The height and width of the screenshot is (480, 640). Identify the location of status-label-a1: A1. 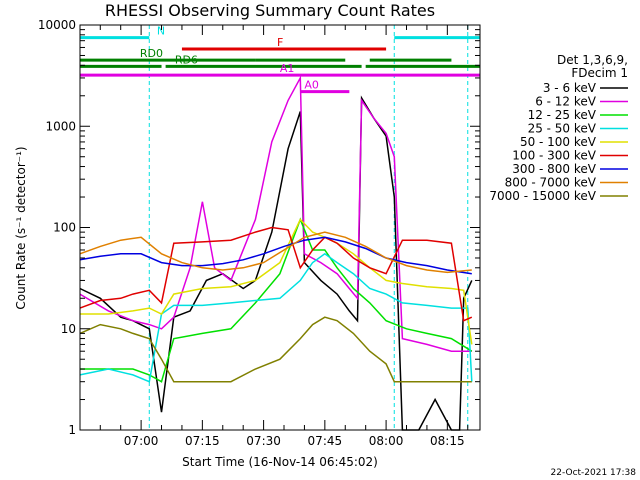
(287, 68).